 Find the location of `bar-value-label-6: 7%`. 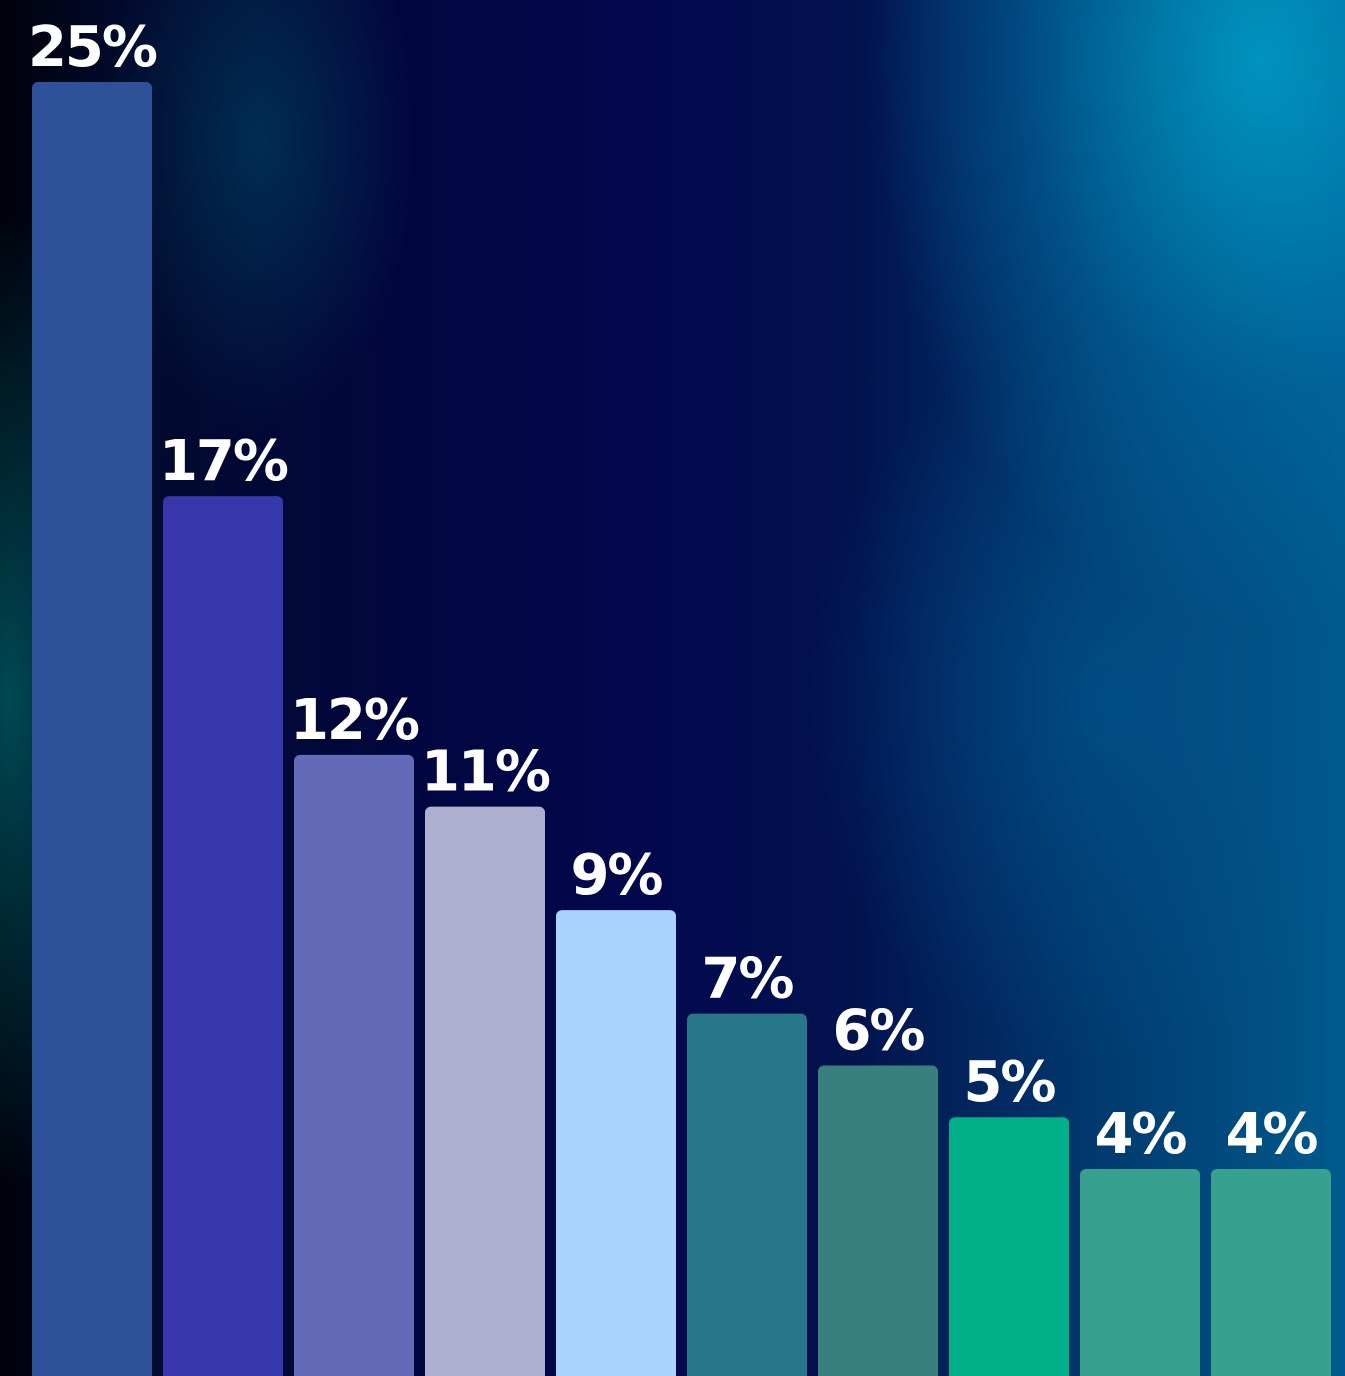

bar-value-label-6: 7% is located at coordinates (747, 979).